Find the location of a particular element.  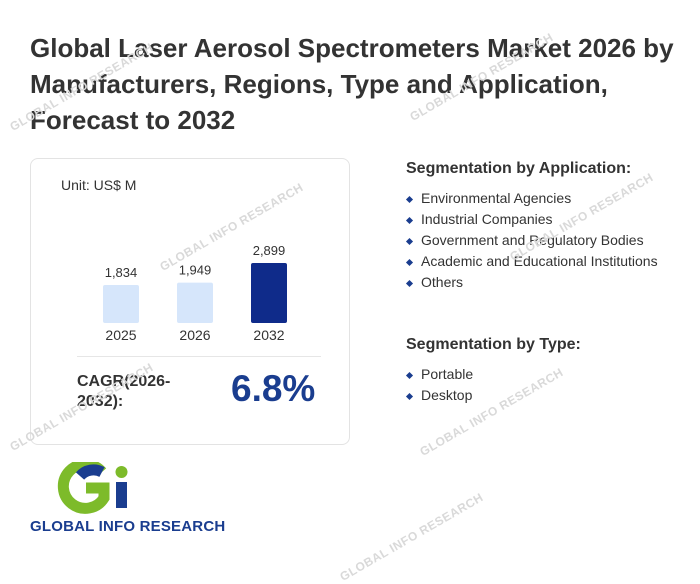

list-item: Environmental Agencies is located at coordinates (550, 198).